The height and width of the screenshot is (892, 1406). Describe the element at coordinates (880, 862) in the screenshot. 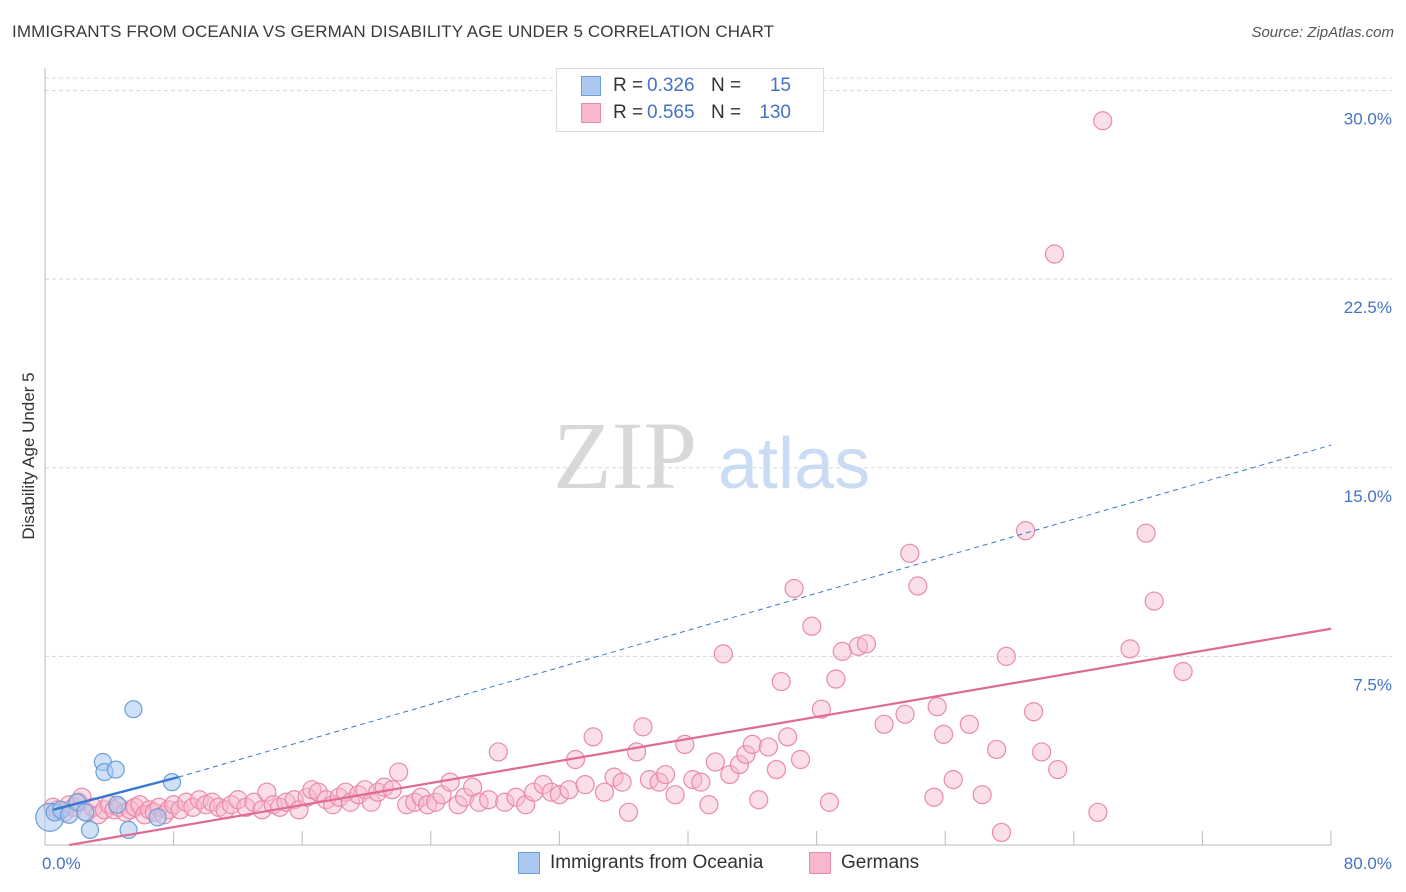

I see `series-label-germans: Germans` at that location.